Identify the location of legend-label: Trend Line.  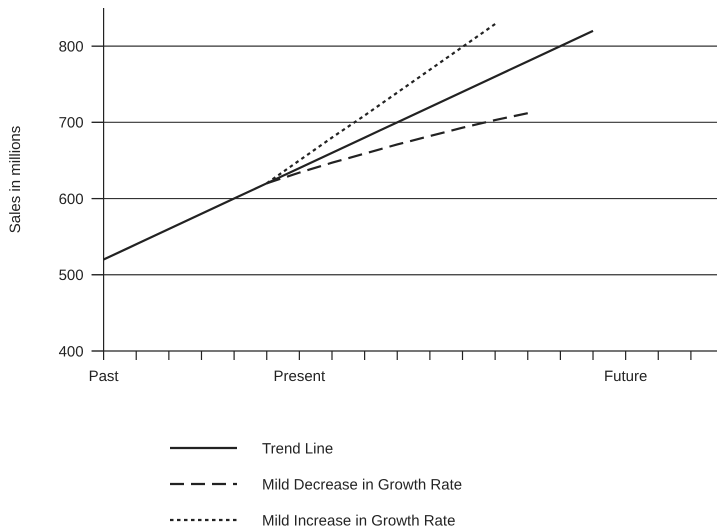
(298, 449).